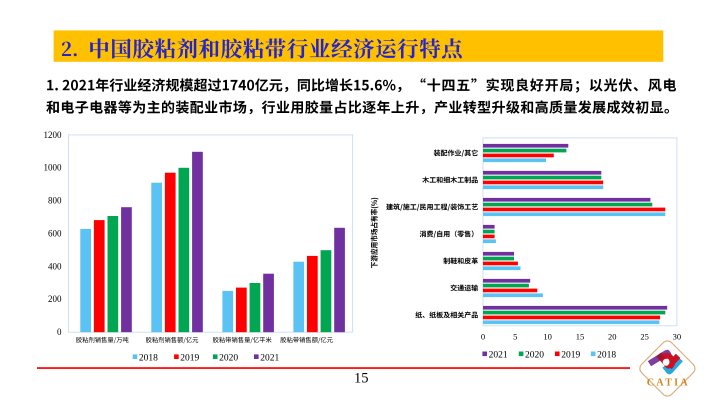 This screenshot has width=720, height=403. Describe the element at coordinates (55, 299) in the screenshot. I see `svg-text: 200` at that location.